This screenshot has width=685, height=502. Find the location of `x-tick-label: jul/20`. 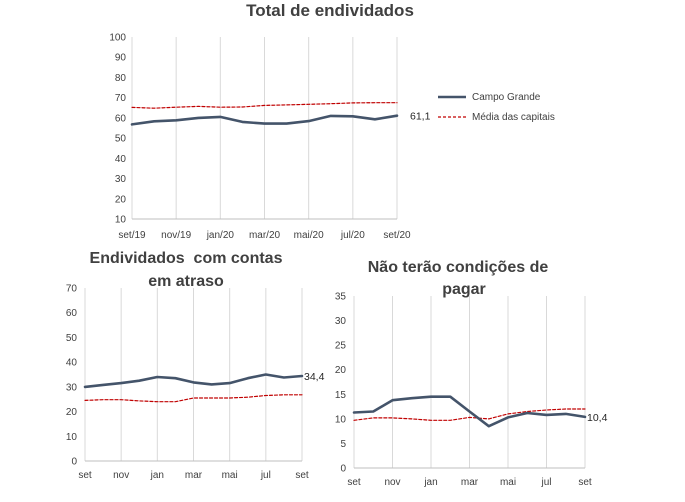

x-tick-label: jul/20 is located at coordinates (352, 235).